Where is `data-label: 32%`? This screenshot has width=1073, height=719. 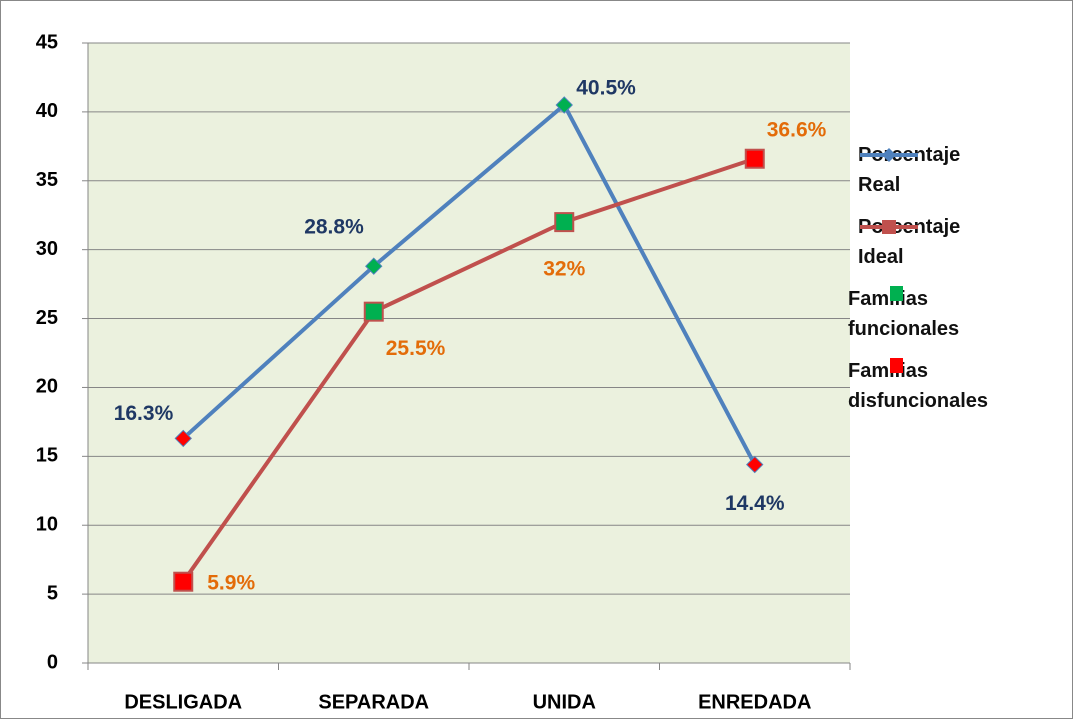 data-label: 32% is located at coordinates (564, 269).